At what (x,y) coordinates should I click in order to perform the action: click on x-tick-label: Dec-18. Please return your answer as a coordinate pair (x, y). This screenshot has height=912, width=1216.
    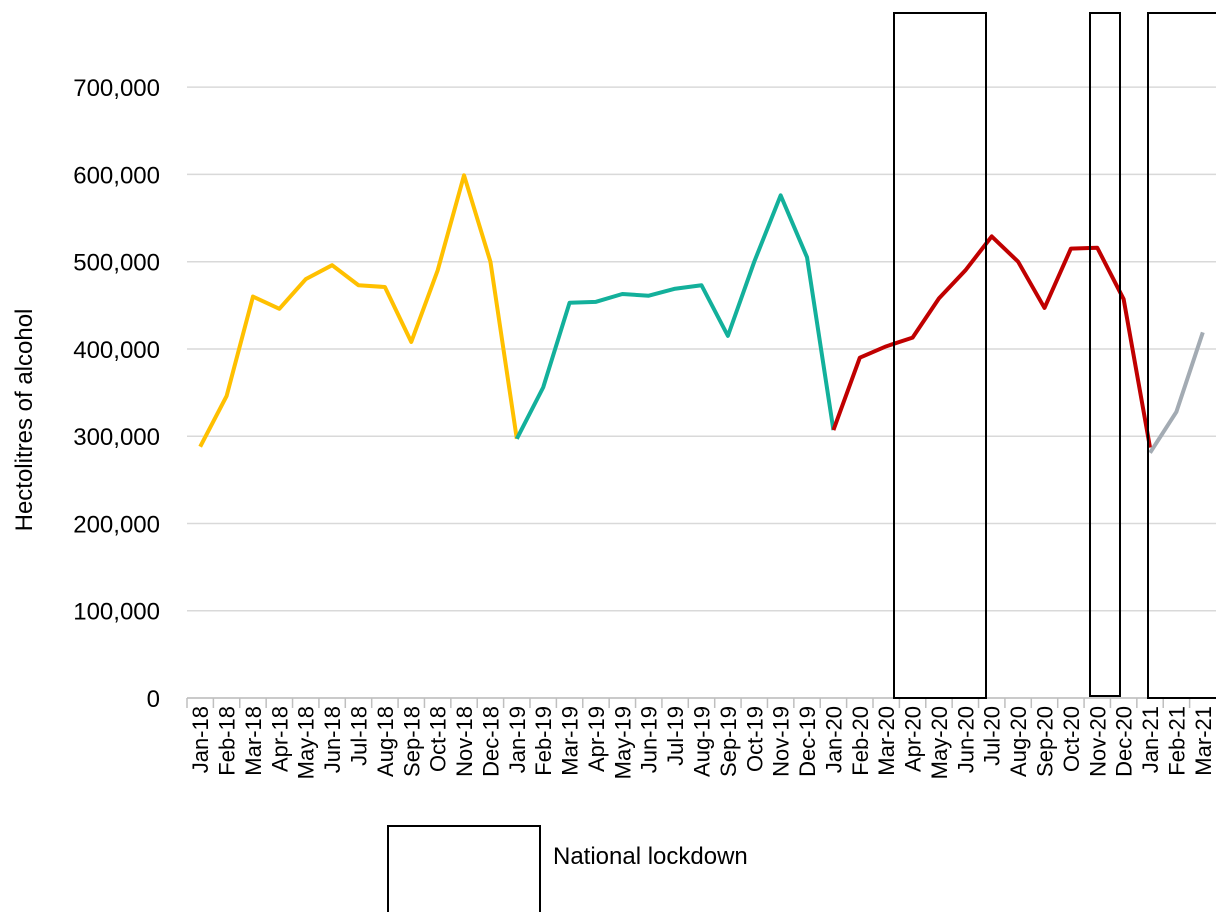
    Looking at the image, I should click on (490, 741).